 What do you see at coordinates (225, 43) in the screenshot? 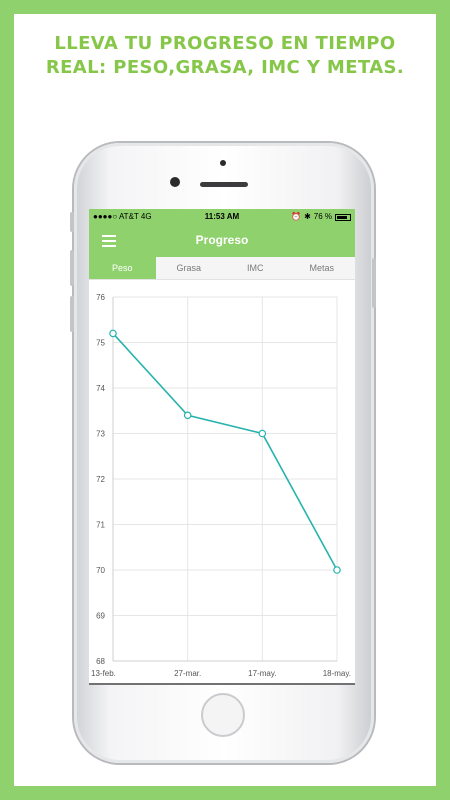
I see `headline-line-1: LLEVA TU PROGRESO EN TIEMPO` at bounding box center [225, 43].